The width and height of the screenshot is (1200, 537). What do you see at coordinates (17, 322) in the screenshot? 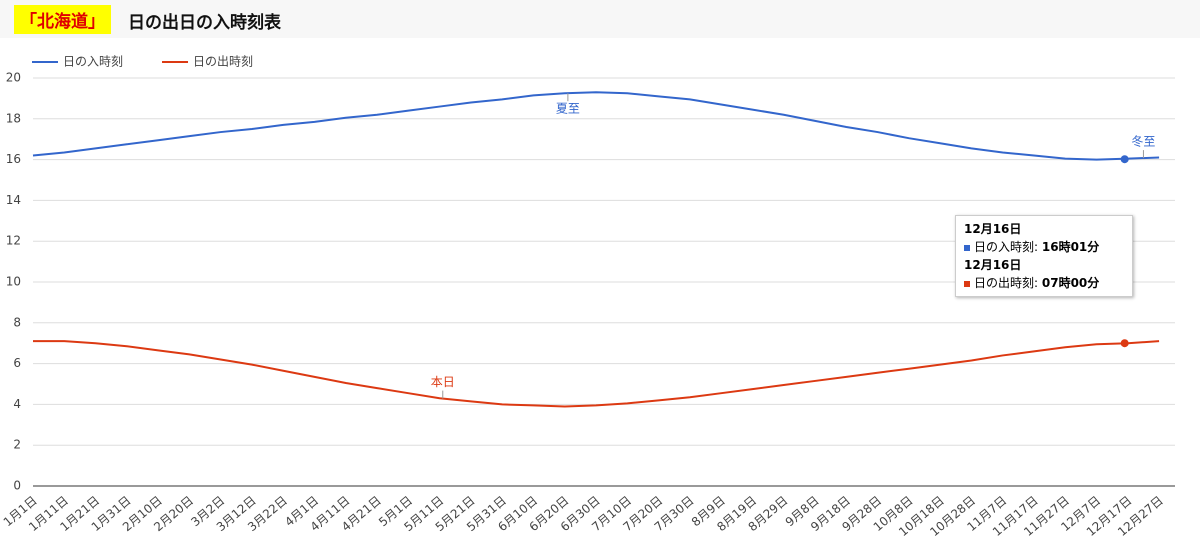
I see `y-tick-label: 8` at bounding box center [17, 322].